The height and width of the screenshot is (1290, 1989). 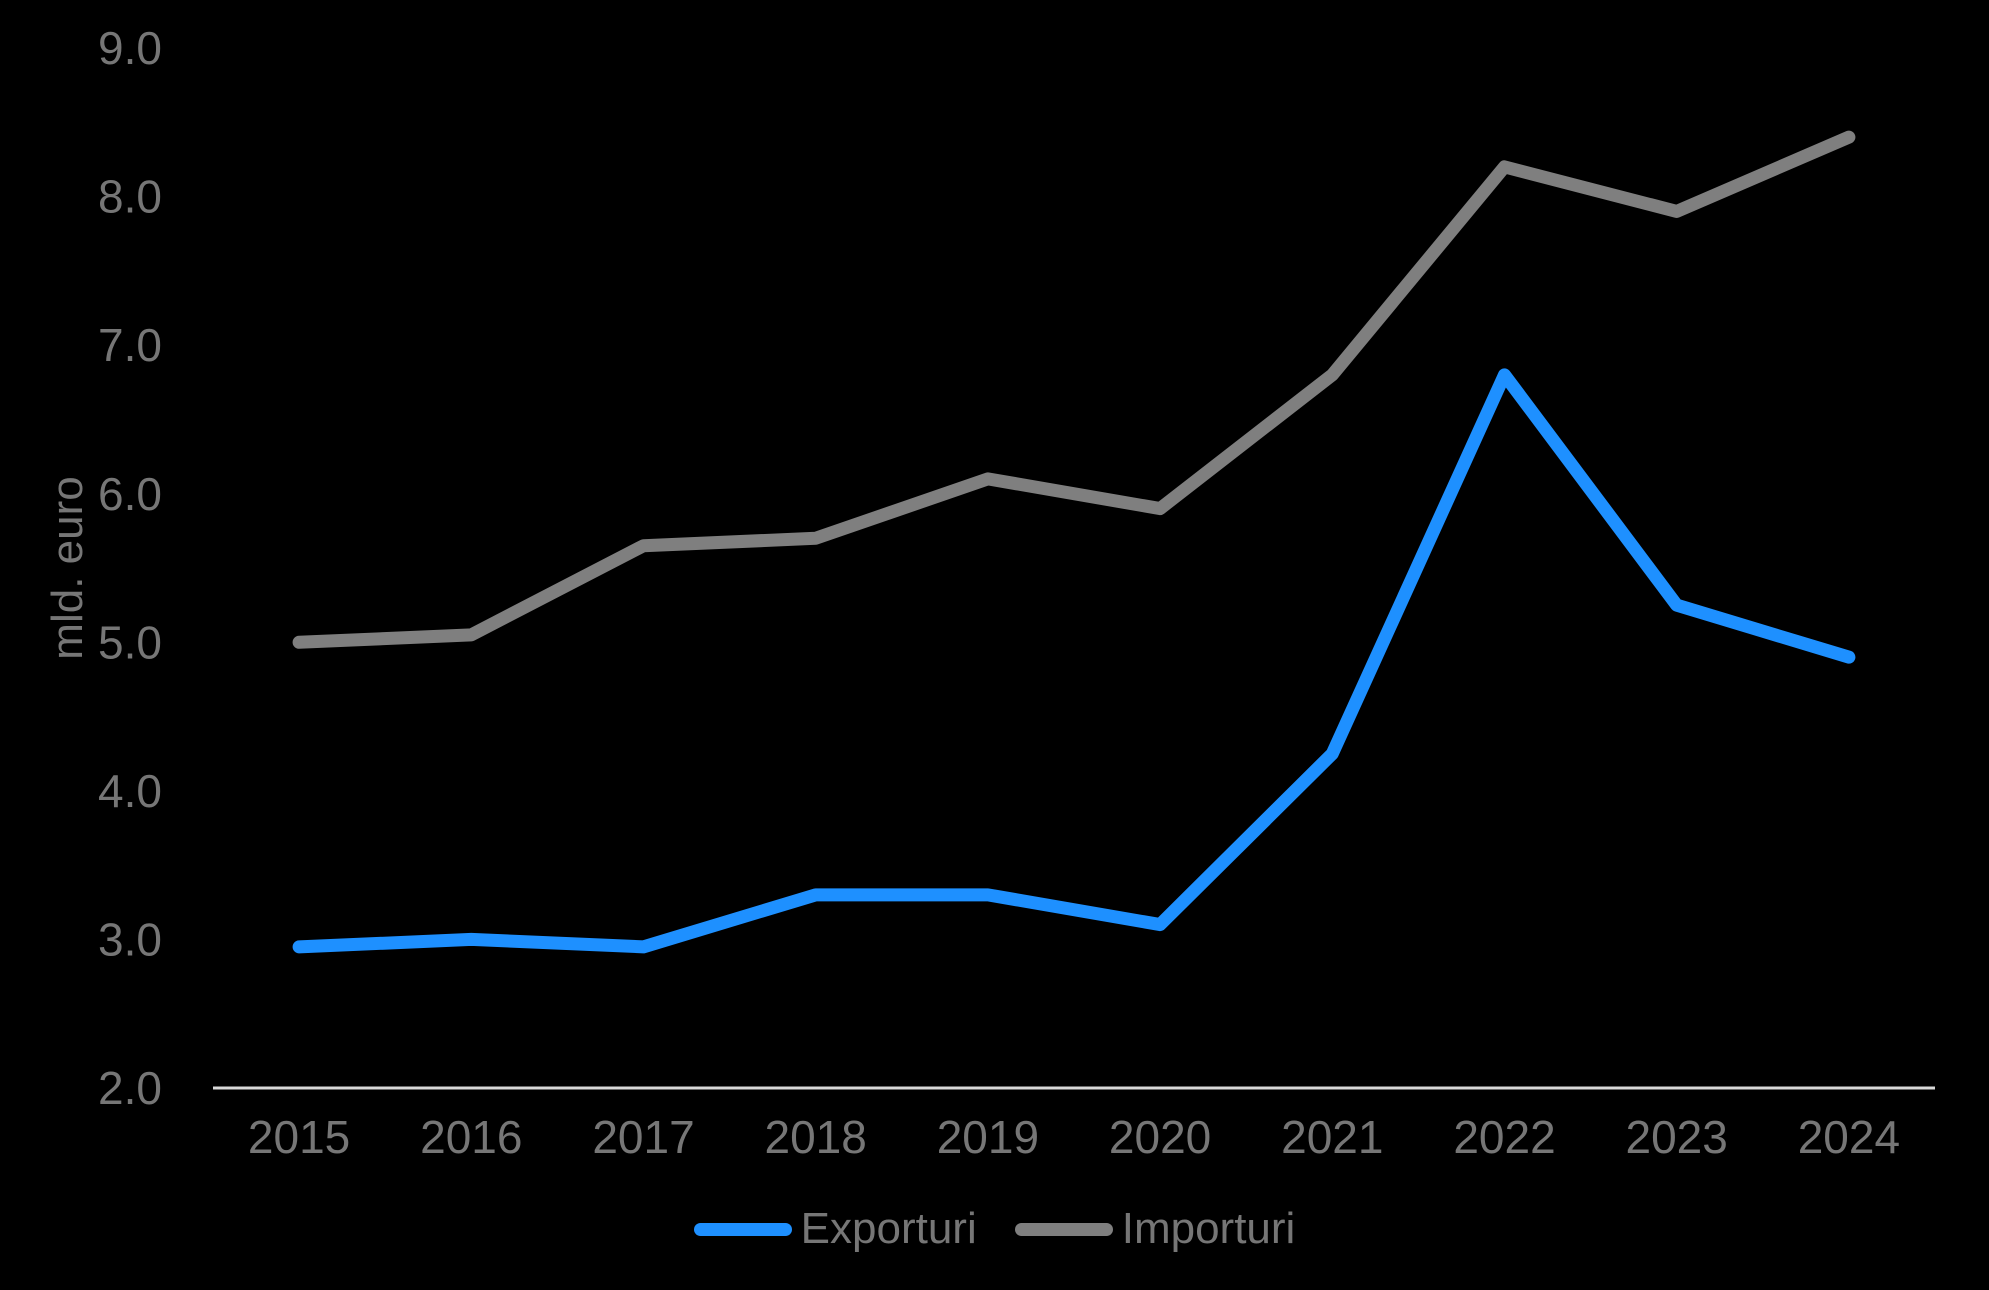 What do you see at coordinates (742, 1229) in the screenshot?
I see `legend-swatch-exporturi` at bounding box center [742, 1229].